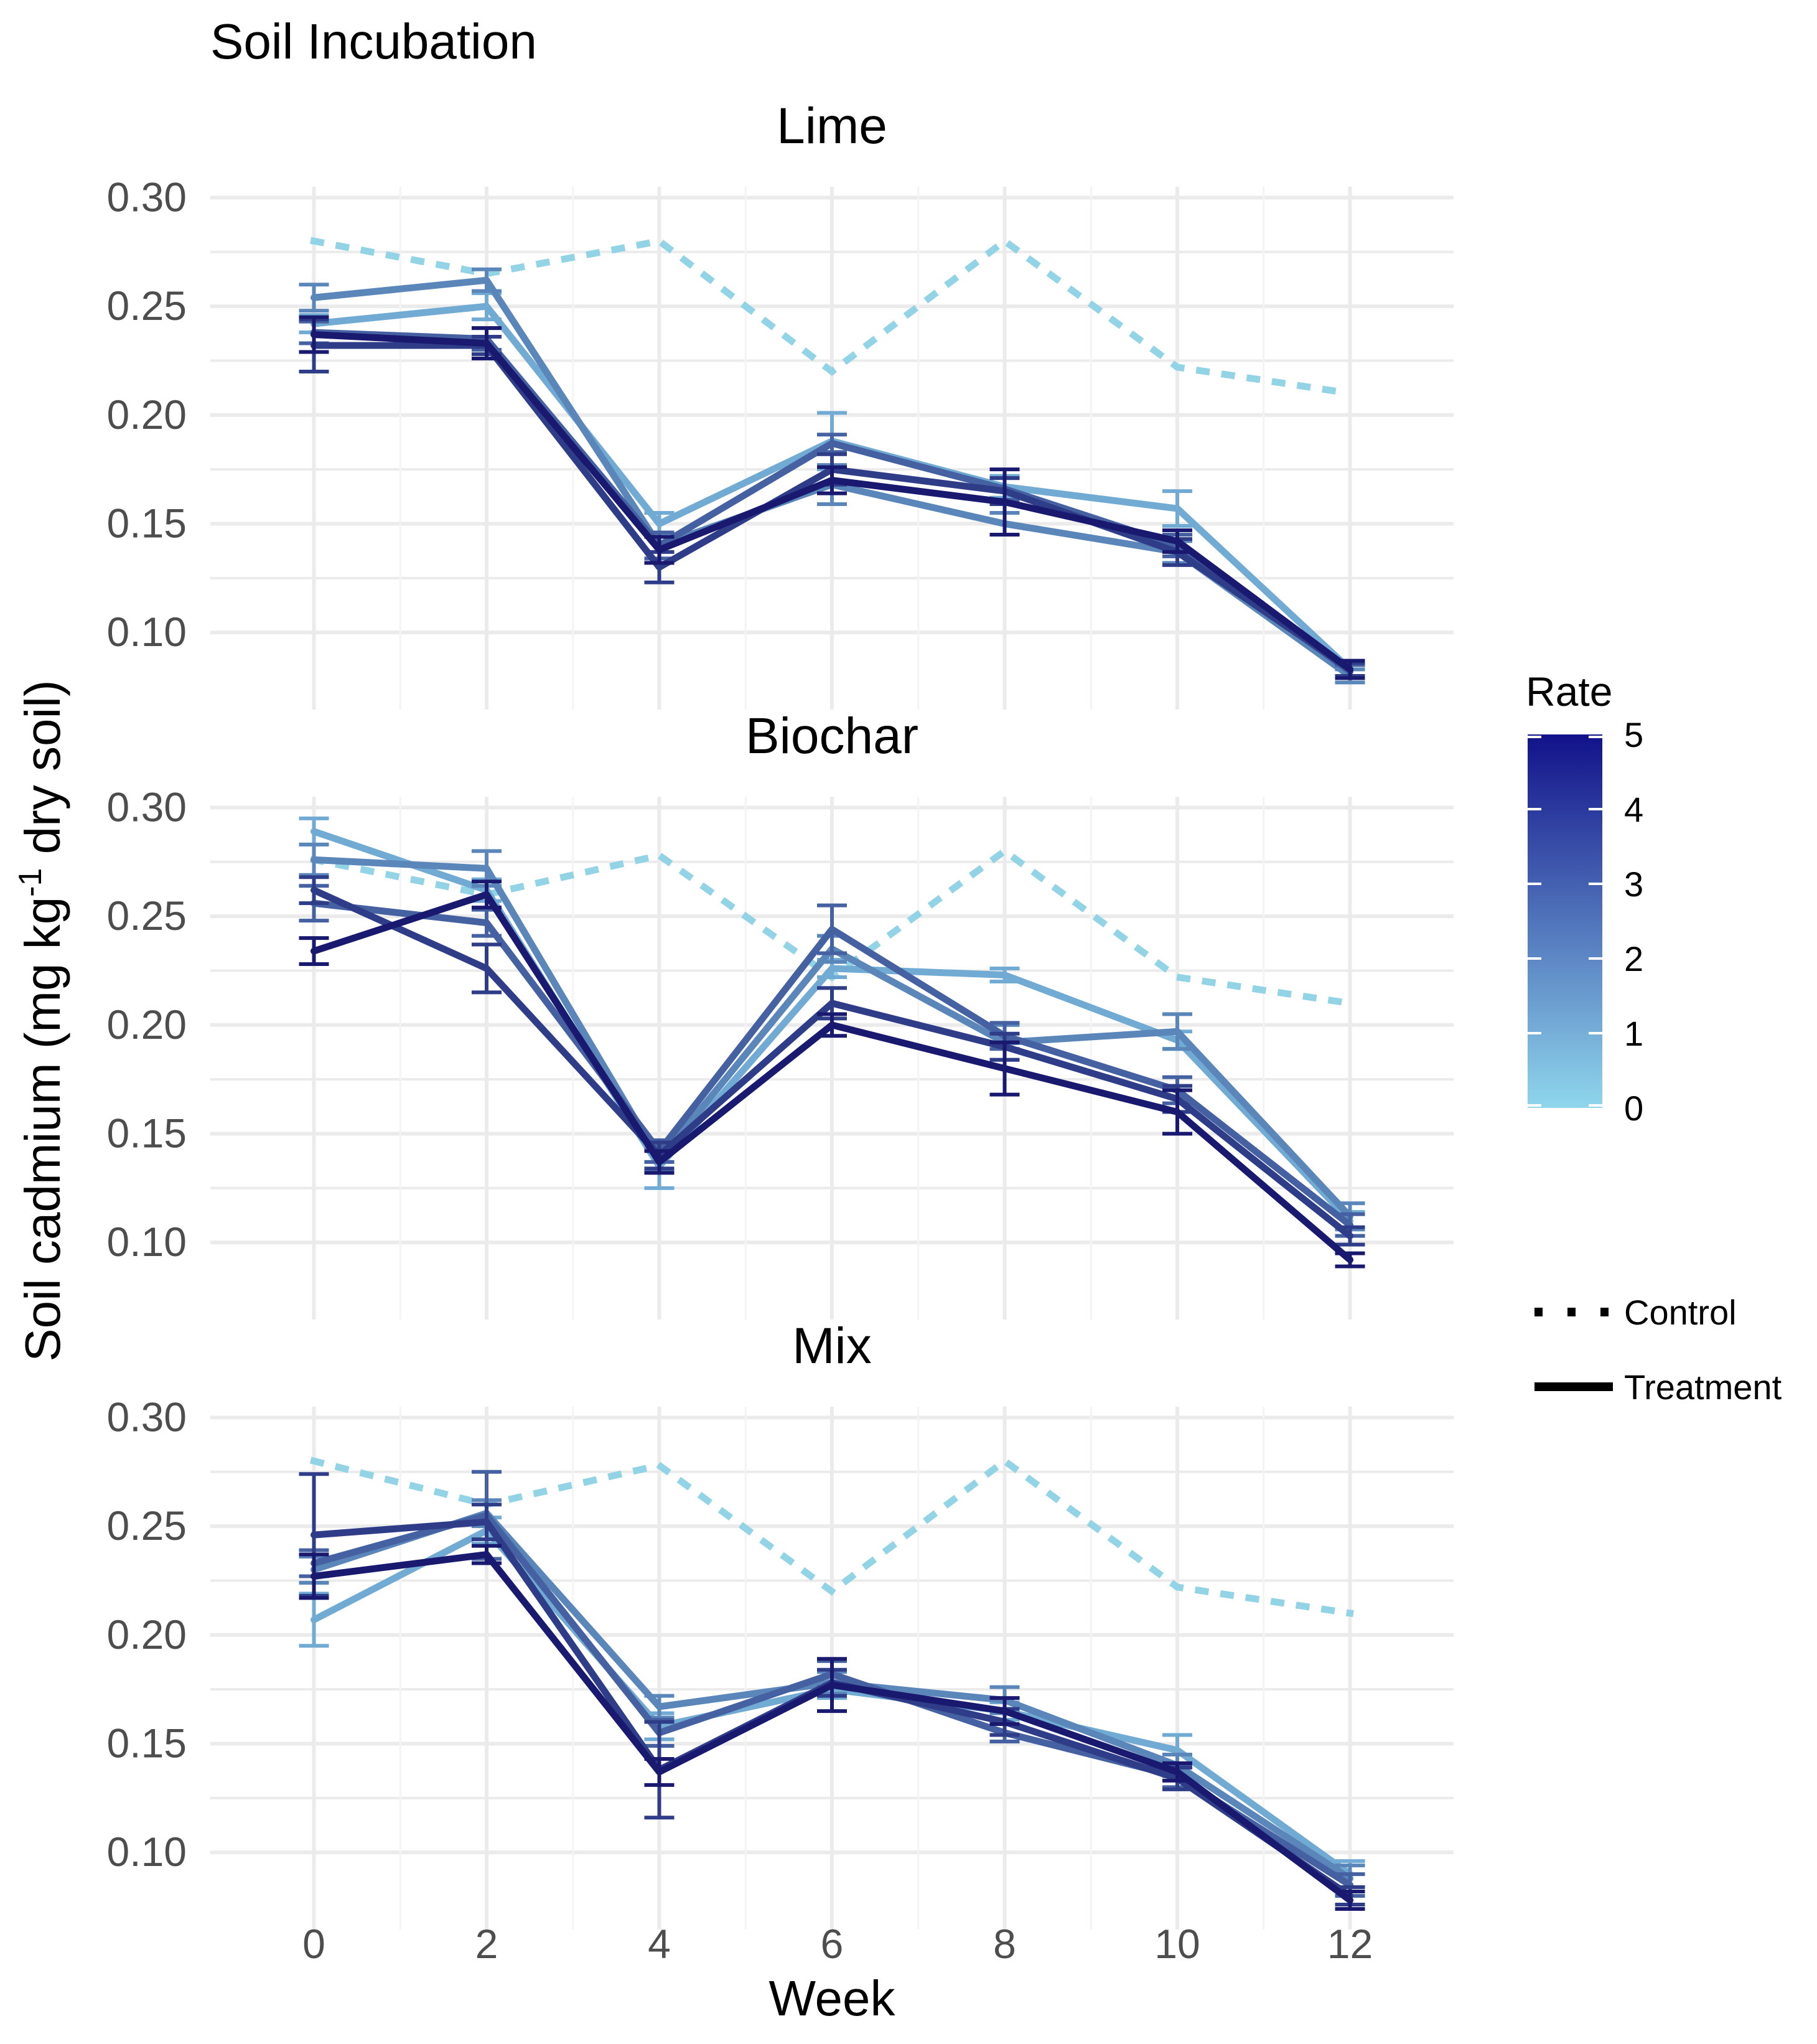  Describe the element at coordinates (42, 1130) in the screenshot. I see `y-axis-title-main: Soil cadmium (mg kg` at that location.